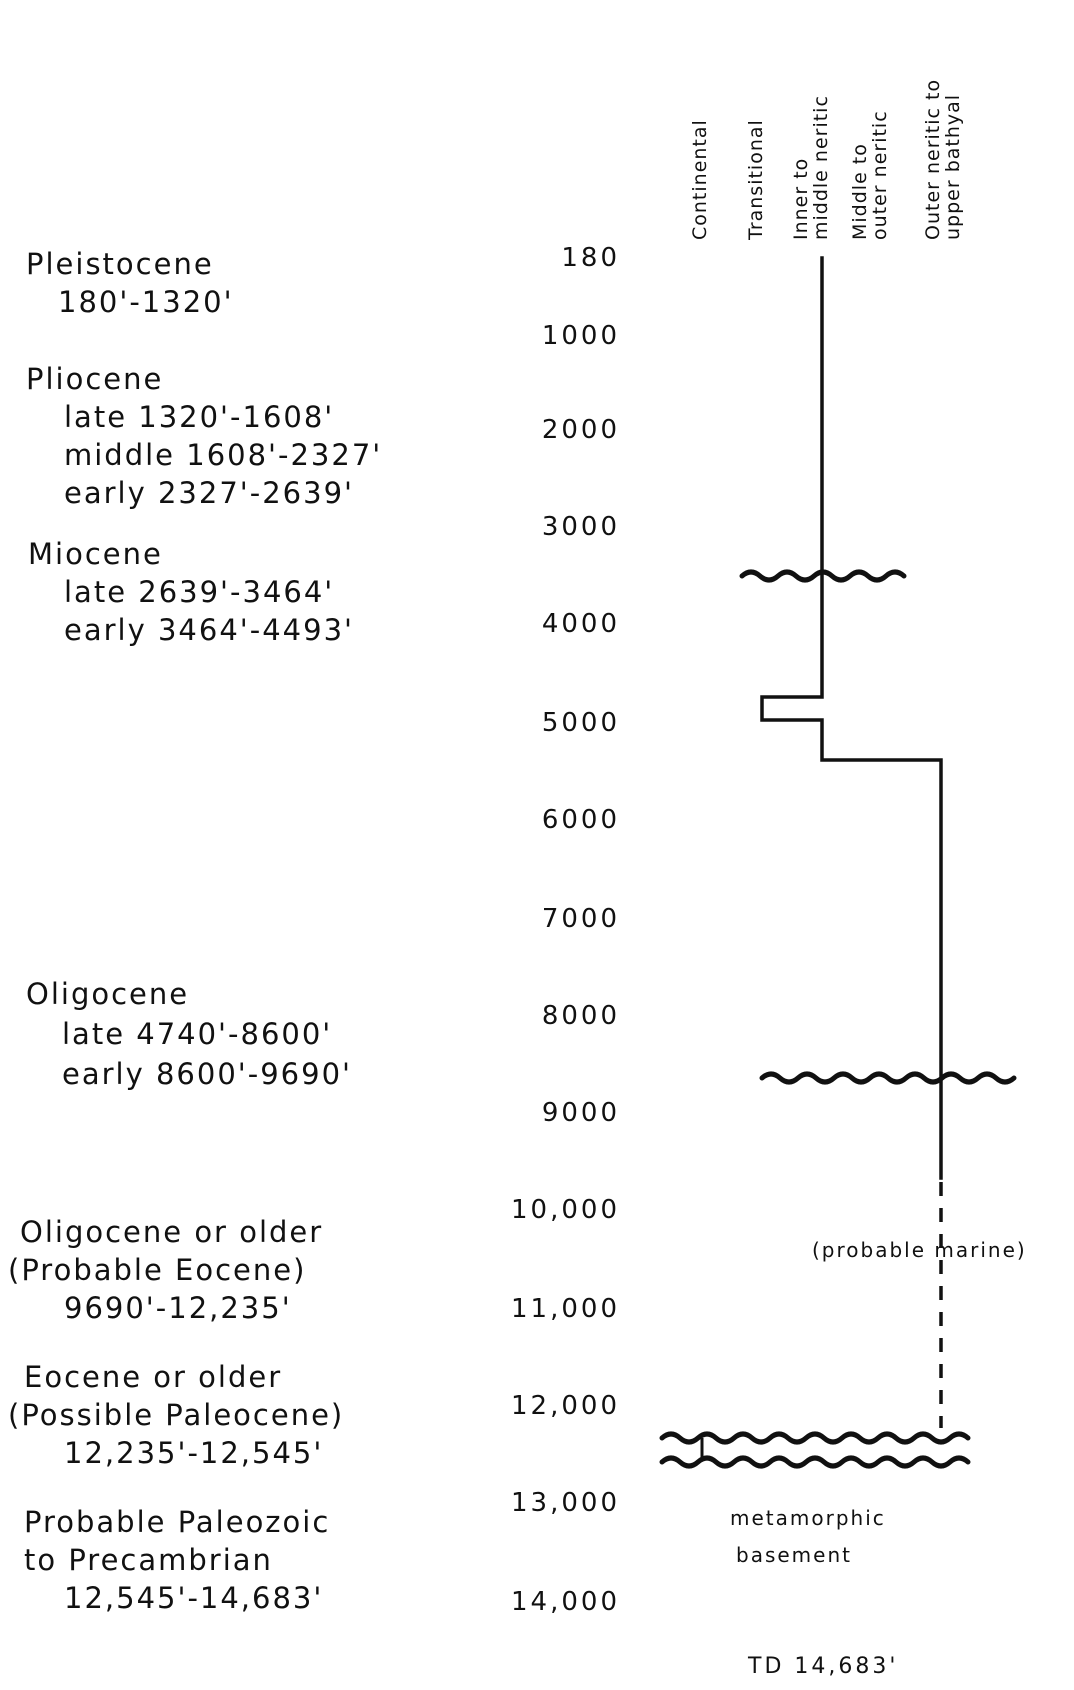  Describe the element at coordinates (565, 1309) in the screenshot. I see `depth-label: 11,000` at that location.